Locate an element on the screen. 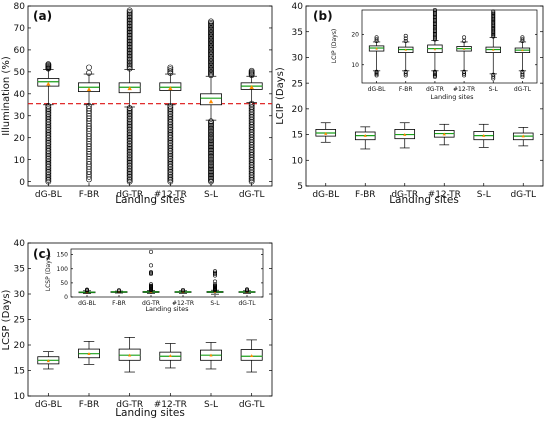 Image resolution: width=550 pixels, height=421 pixels. panel-a-ytick-label: 10 is located at coordinates (20, 161).